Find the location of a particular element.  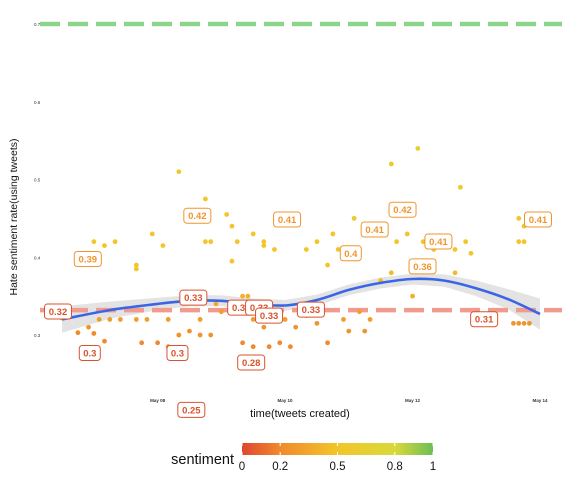

data-label: 0.28 is located at coordinates (251, 362).